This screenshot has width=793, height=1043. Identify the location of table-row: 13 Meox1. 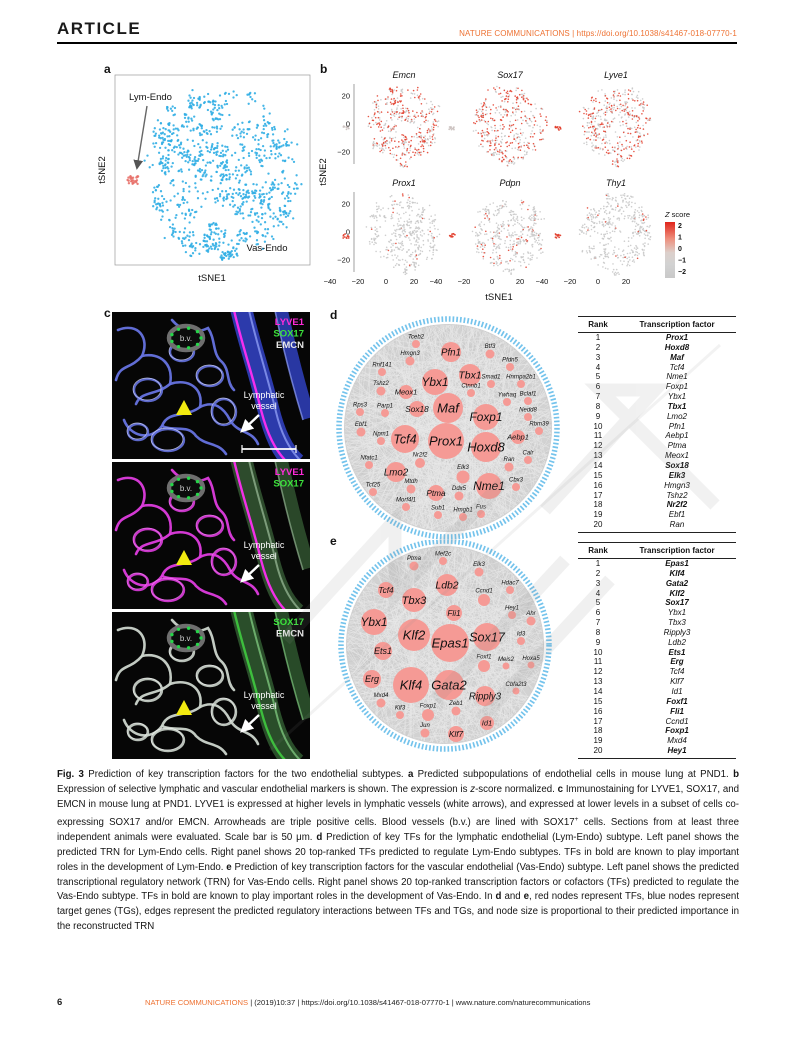
(641, 456).